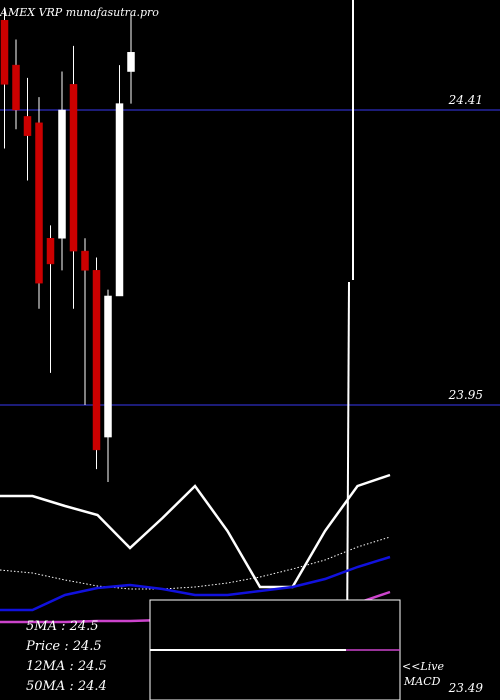 The width and height of the screenshot is (500, 700). Describe the element at coordinates (79, 12) in the screenshot. I see `chart-title: AMEX VRP munafasutra.pro` at that location.